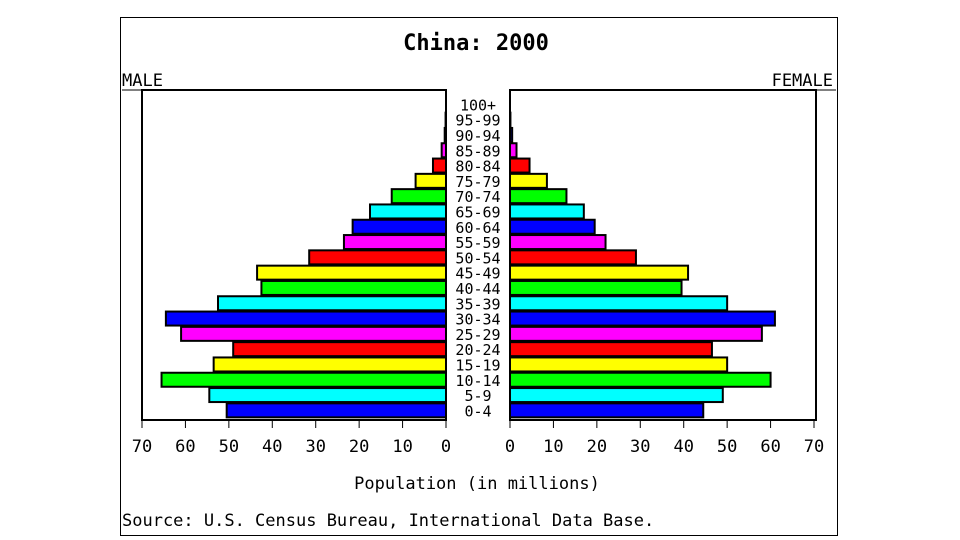  What do you see at coordinates (814, 447) in the screenshot?
I see `female-tick-label: 70` at bounding box center [814, 447].